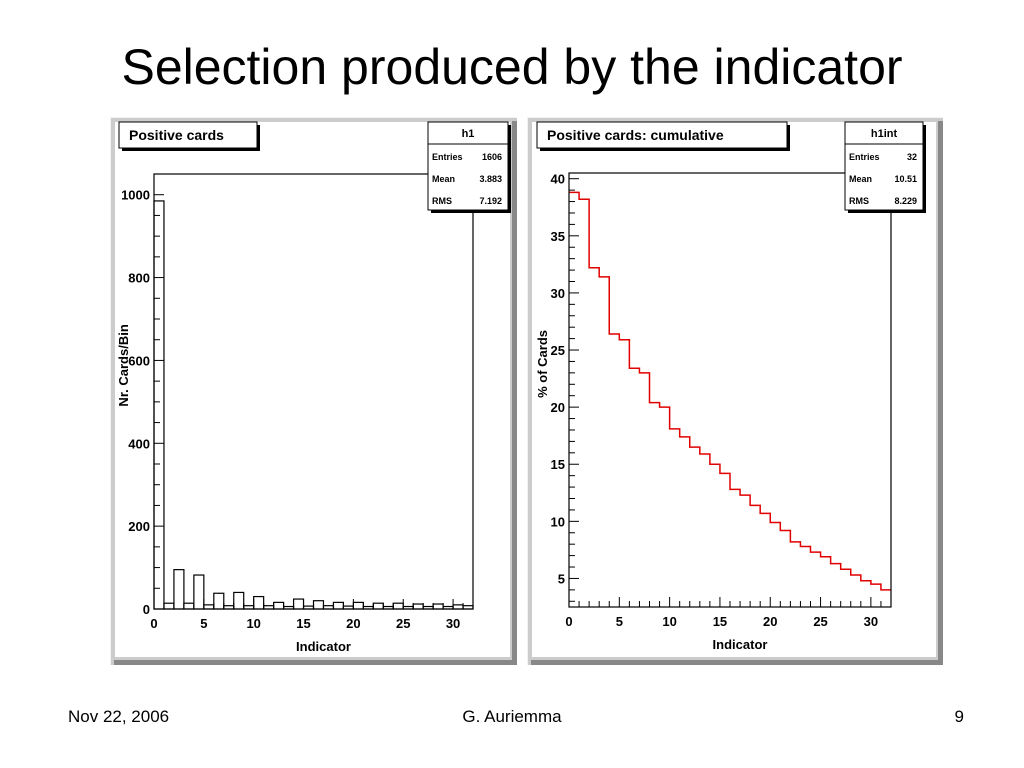 This screenshot has width=1024, height=768. Describe the element at coordinates (558, 407) in the screenshot. I see `y-tick-label: 20` at that location.